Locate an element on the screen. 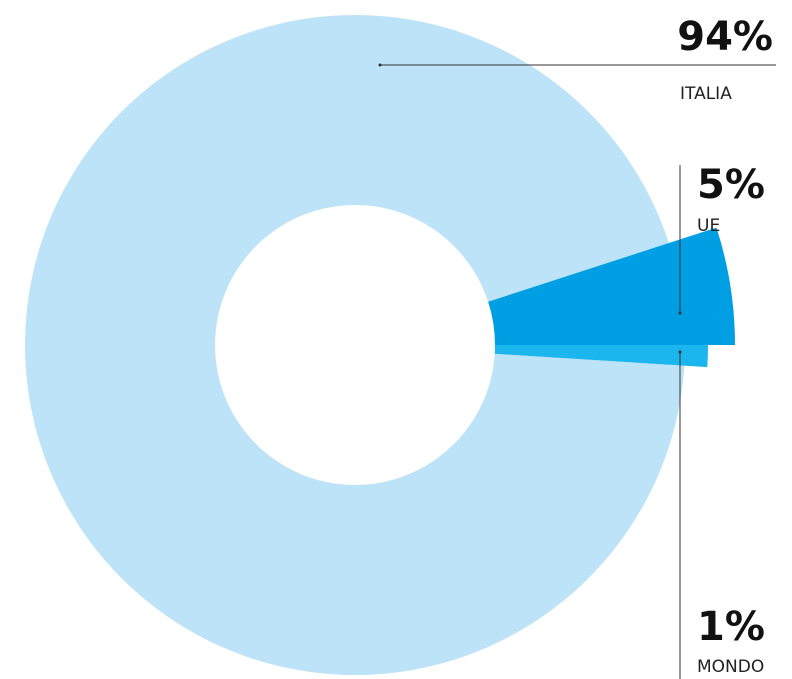 This screenshot has width=792, height=679. category-label: ITALIA is located at coordinates (706, 94).